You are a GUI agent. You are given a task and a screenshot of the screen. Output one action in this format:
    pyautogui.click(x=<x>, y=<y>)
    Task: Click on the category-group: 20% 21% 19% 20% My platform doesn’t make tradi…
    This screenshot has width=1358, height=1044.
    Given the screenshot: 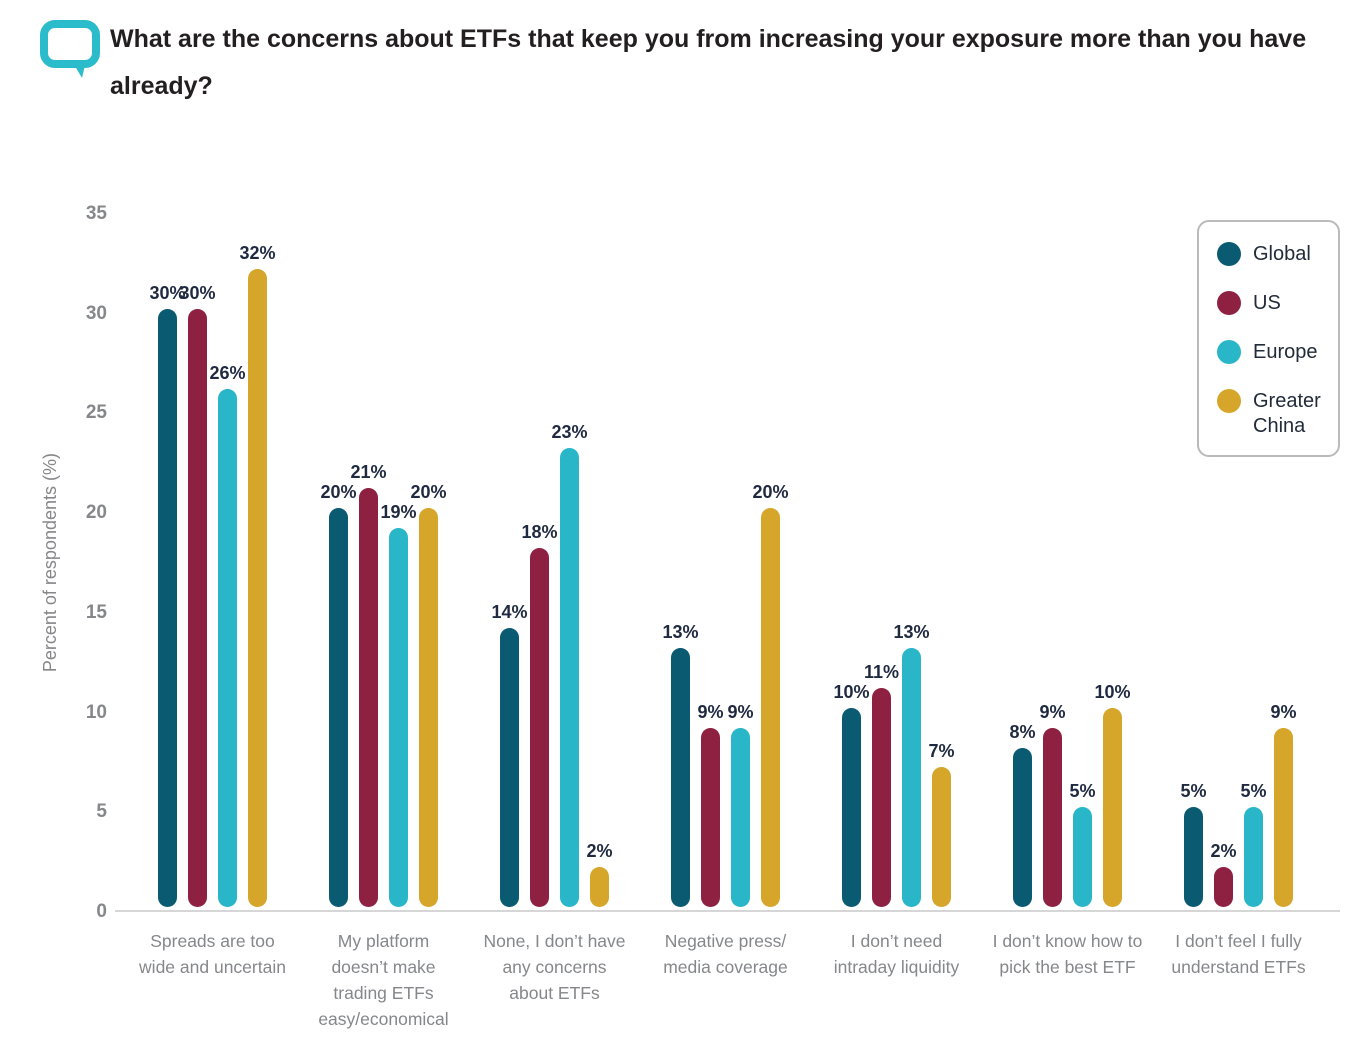 What is the action you would take?
    pyautogui.click(x=383, y=621)
    